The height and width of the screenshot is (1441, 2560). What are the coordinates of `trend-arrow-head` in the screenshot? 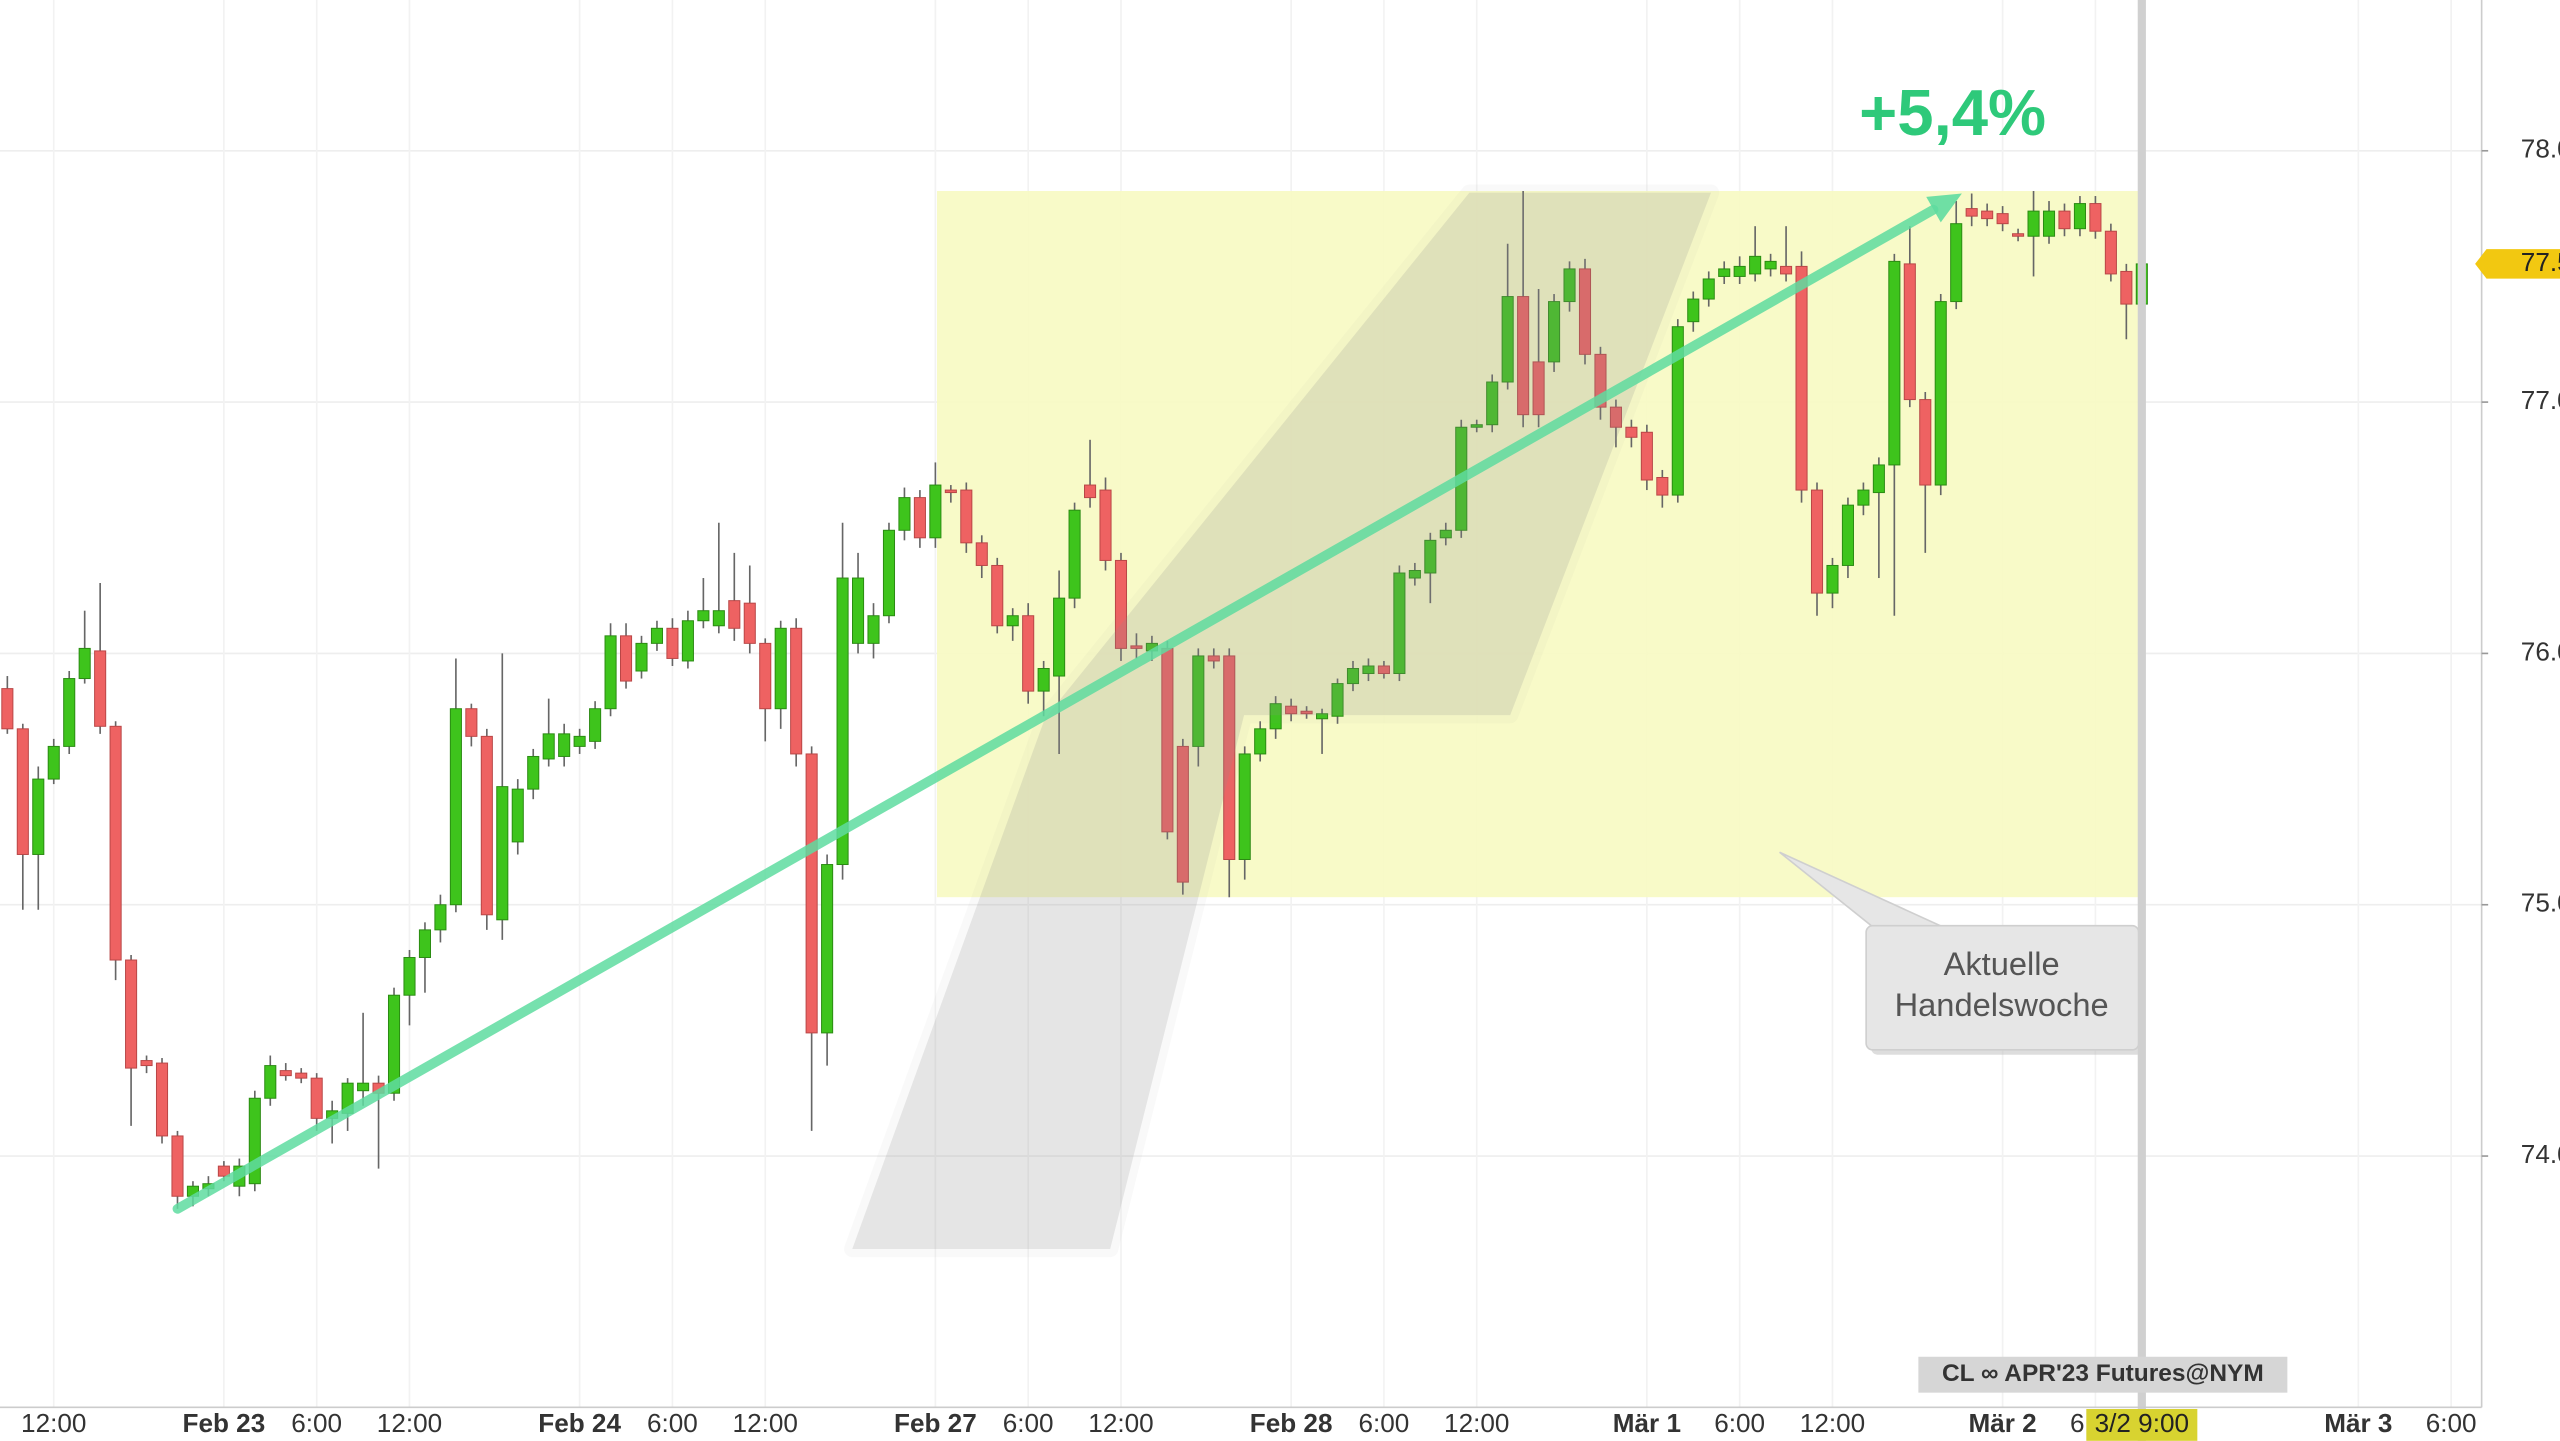 It's located at (1944, 208).